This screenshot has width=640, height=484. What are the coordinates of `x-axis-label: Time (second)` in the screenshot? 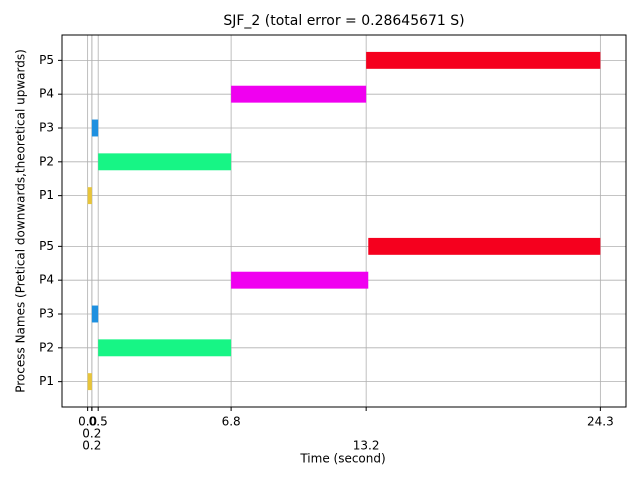 It's located at (342, 459).